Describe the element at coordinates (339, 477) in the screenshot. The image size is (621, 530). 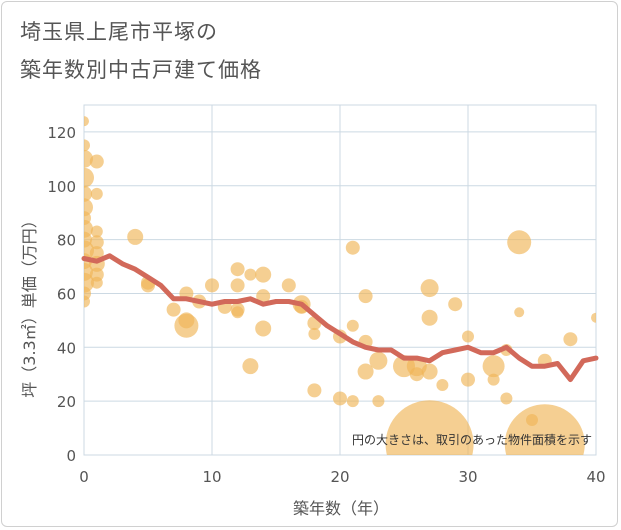
I see `x-tick-label: 20` at that location.